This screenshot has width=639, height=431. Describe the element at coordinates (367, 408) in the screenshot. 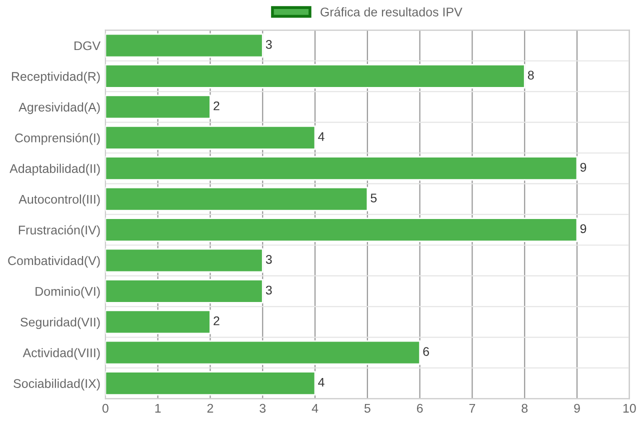

I see `x-tick-label: 5` at that location.